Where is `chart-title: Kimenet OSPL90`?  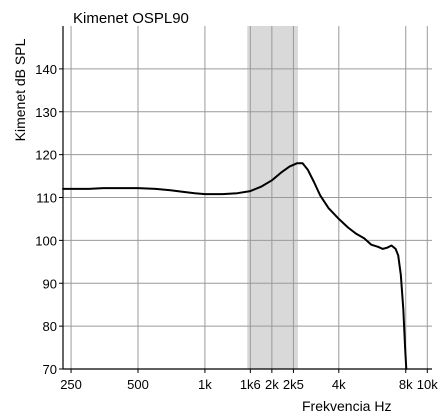 chart-title: Kimenet OSPL90 is located at coordinates (131, 18).